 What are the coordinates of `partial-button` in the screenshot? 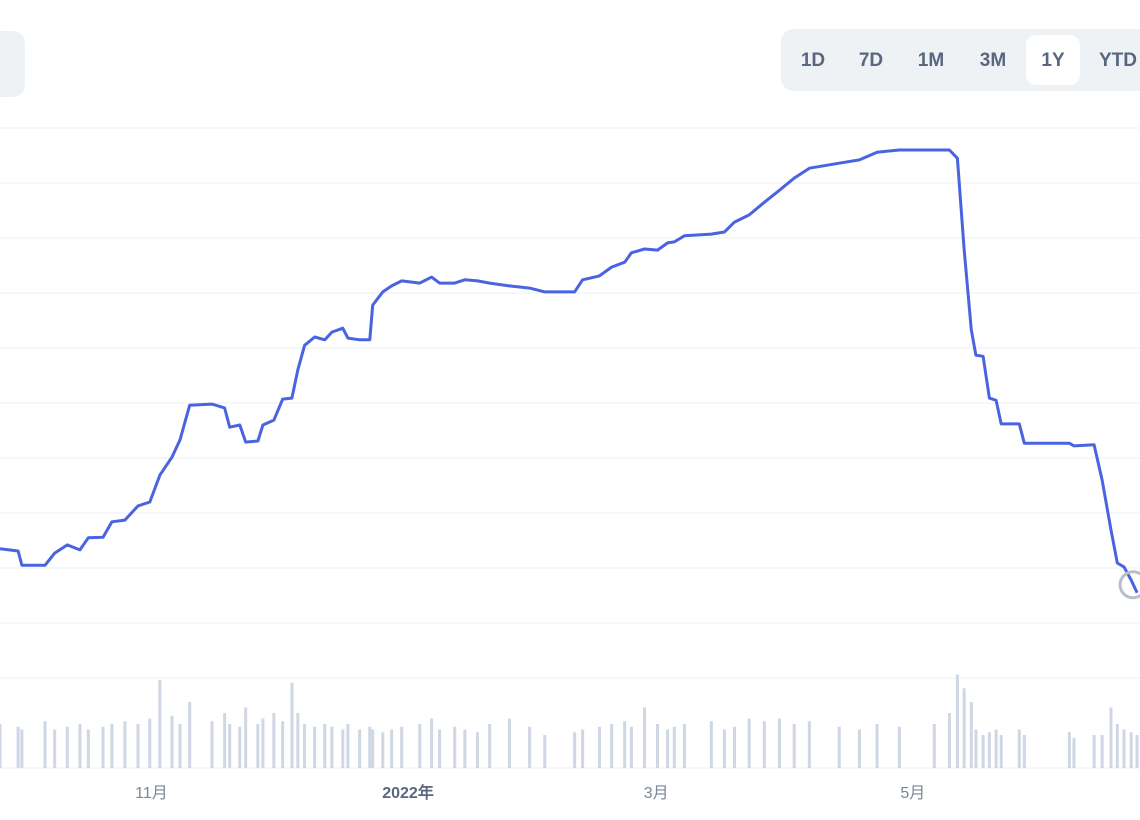 It's located at (12, 64).